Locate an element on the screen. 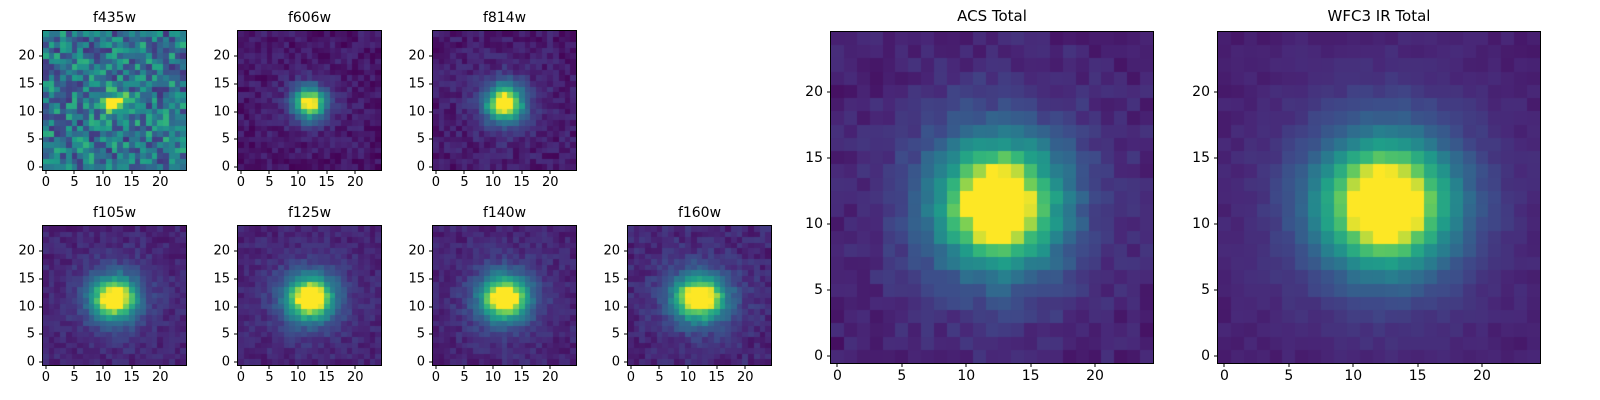 This screenshot has height=400, width=1600. y-tick-label: 20 is located at coordinates (26, 251).